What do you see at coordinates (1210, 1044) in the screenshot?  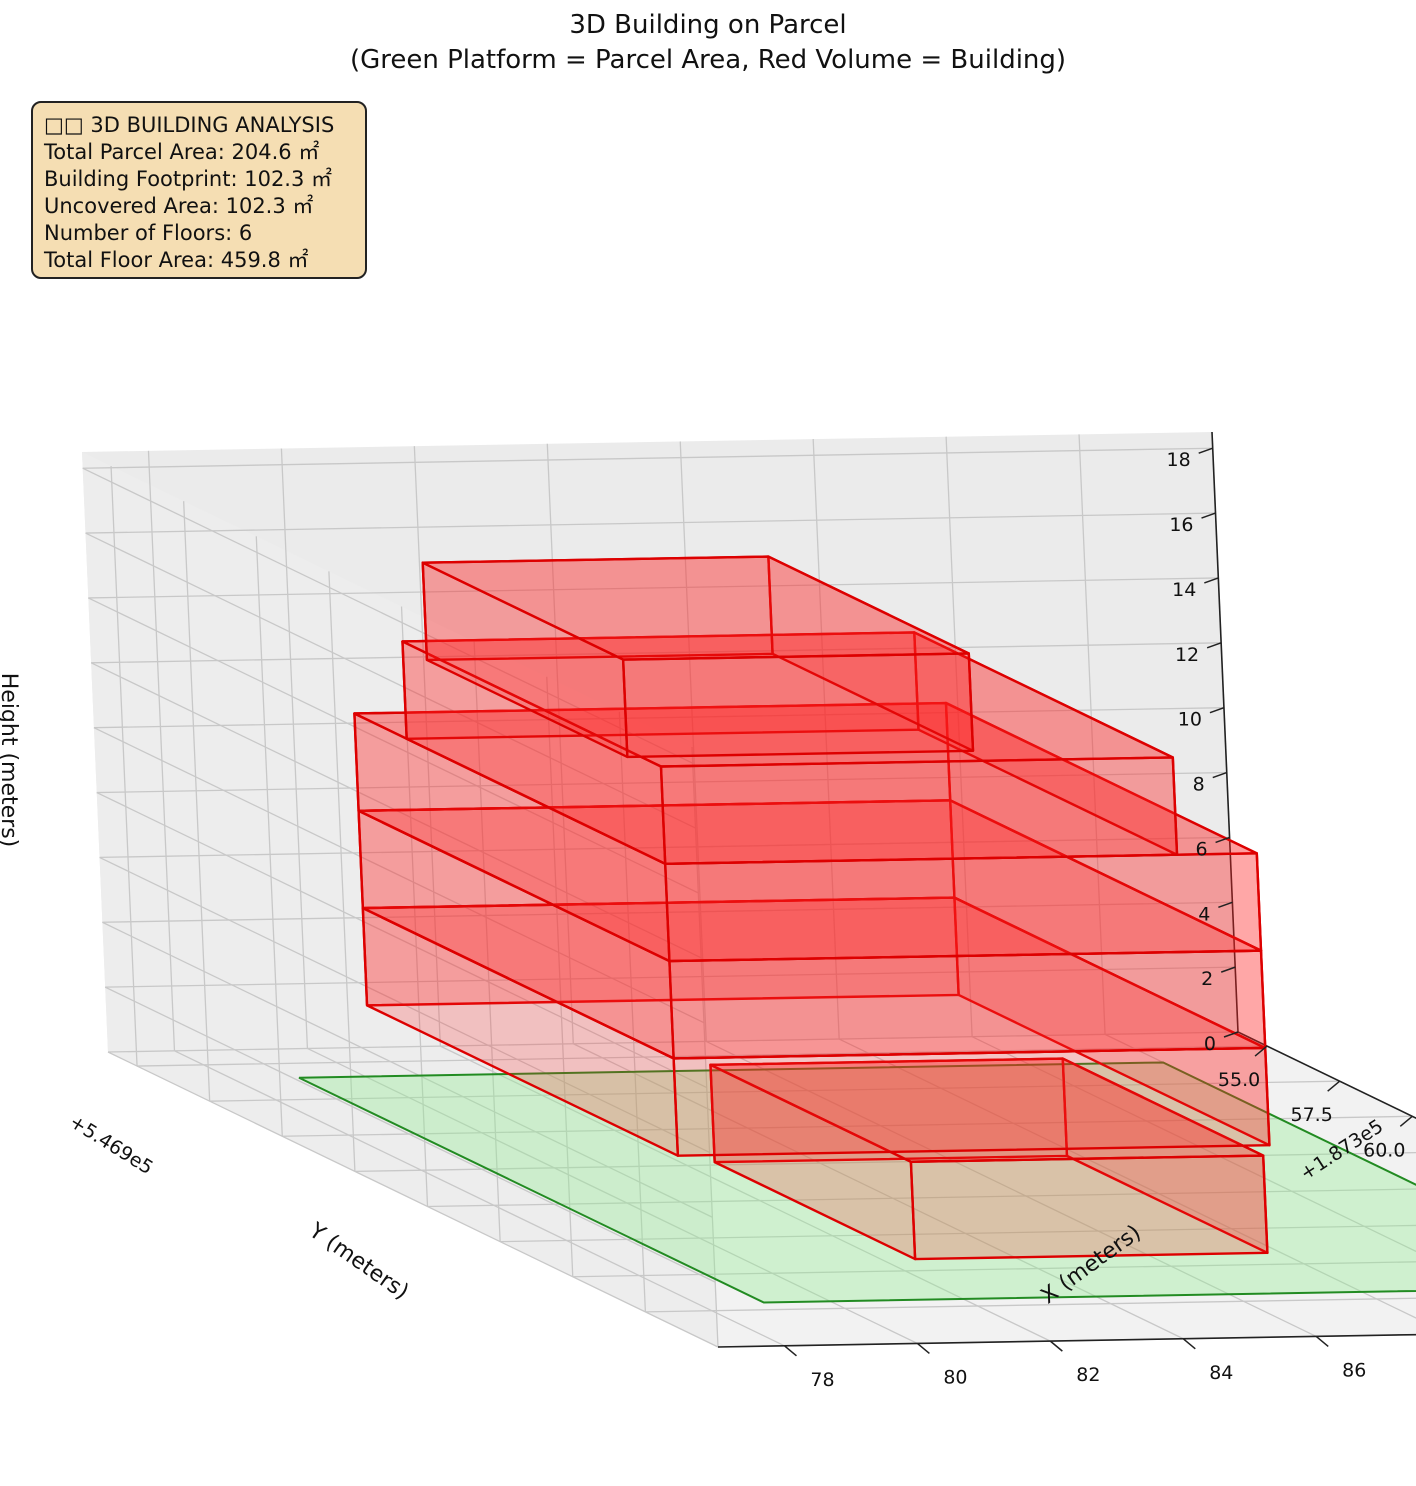 I see `z-tick-label: 0` at bounding box center [1210, 1044].